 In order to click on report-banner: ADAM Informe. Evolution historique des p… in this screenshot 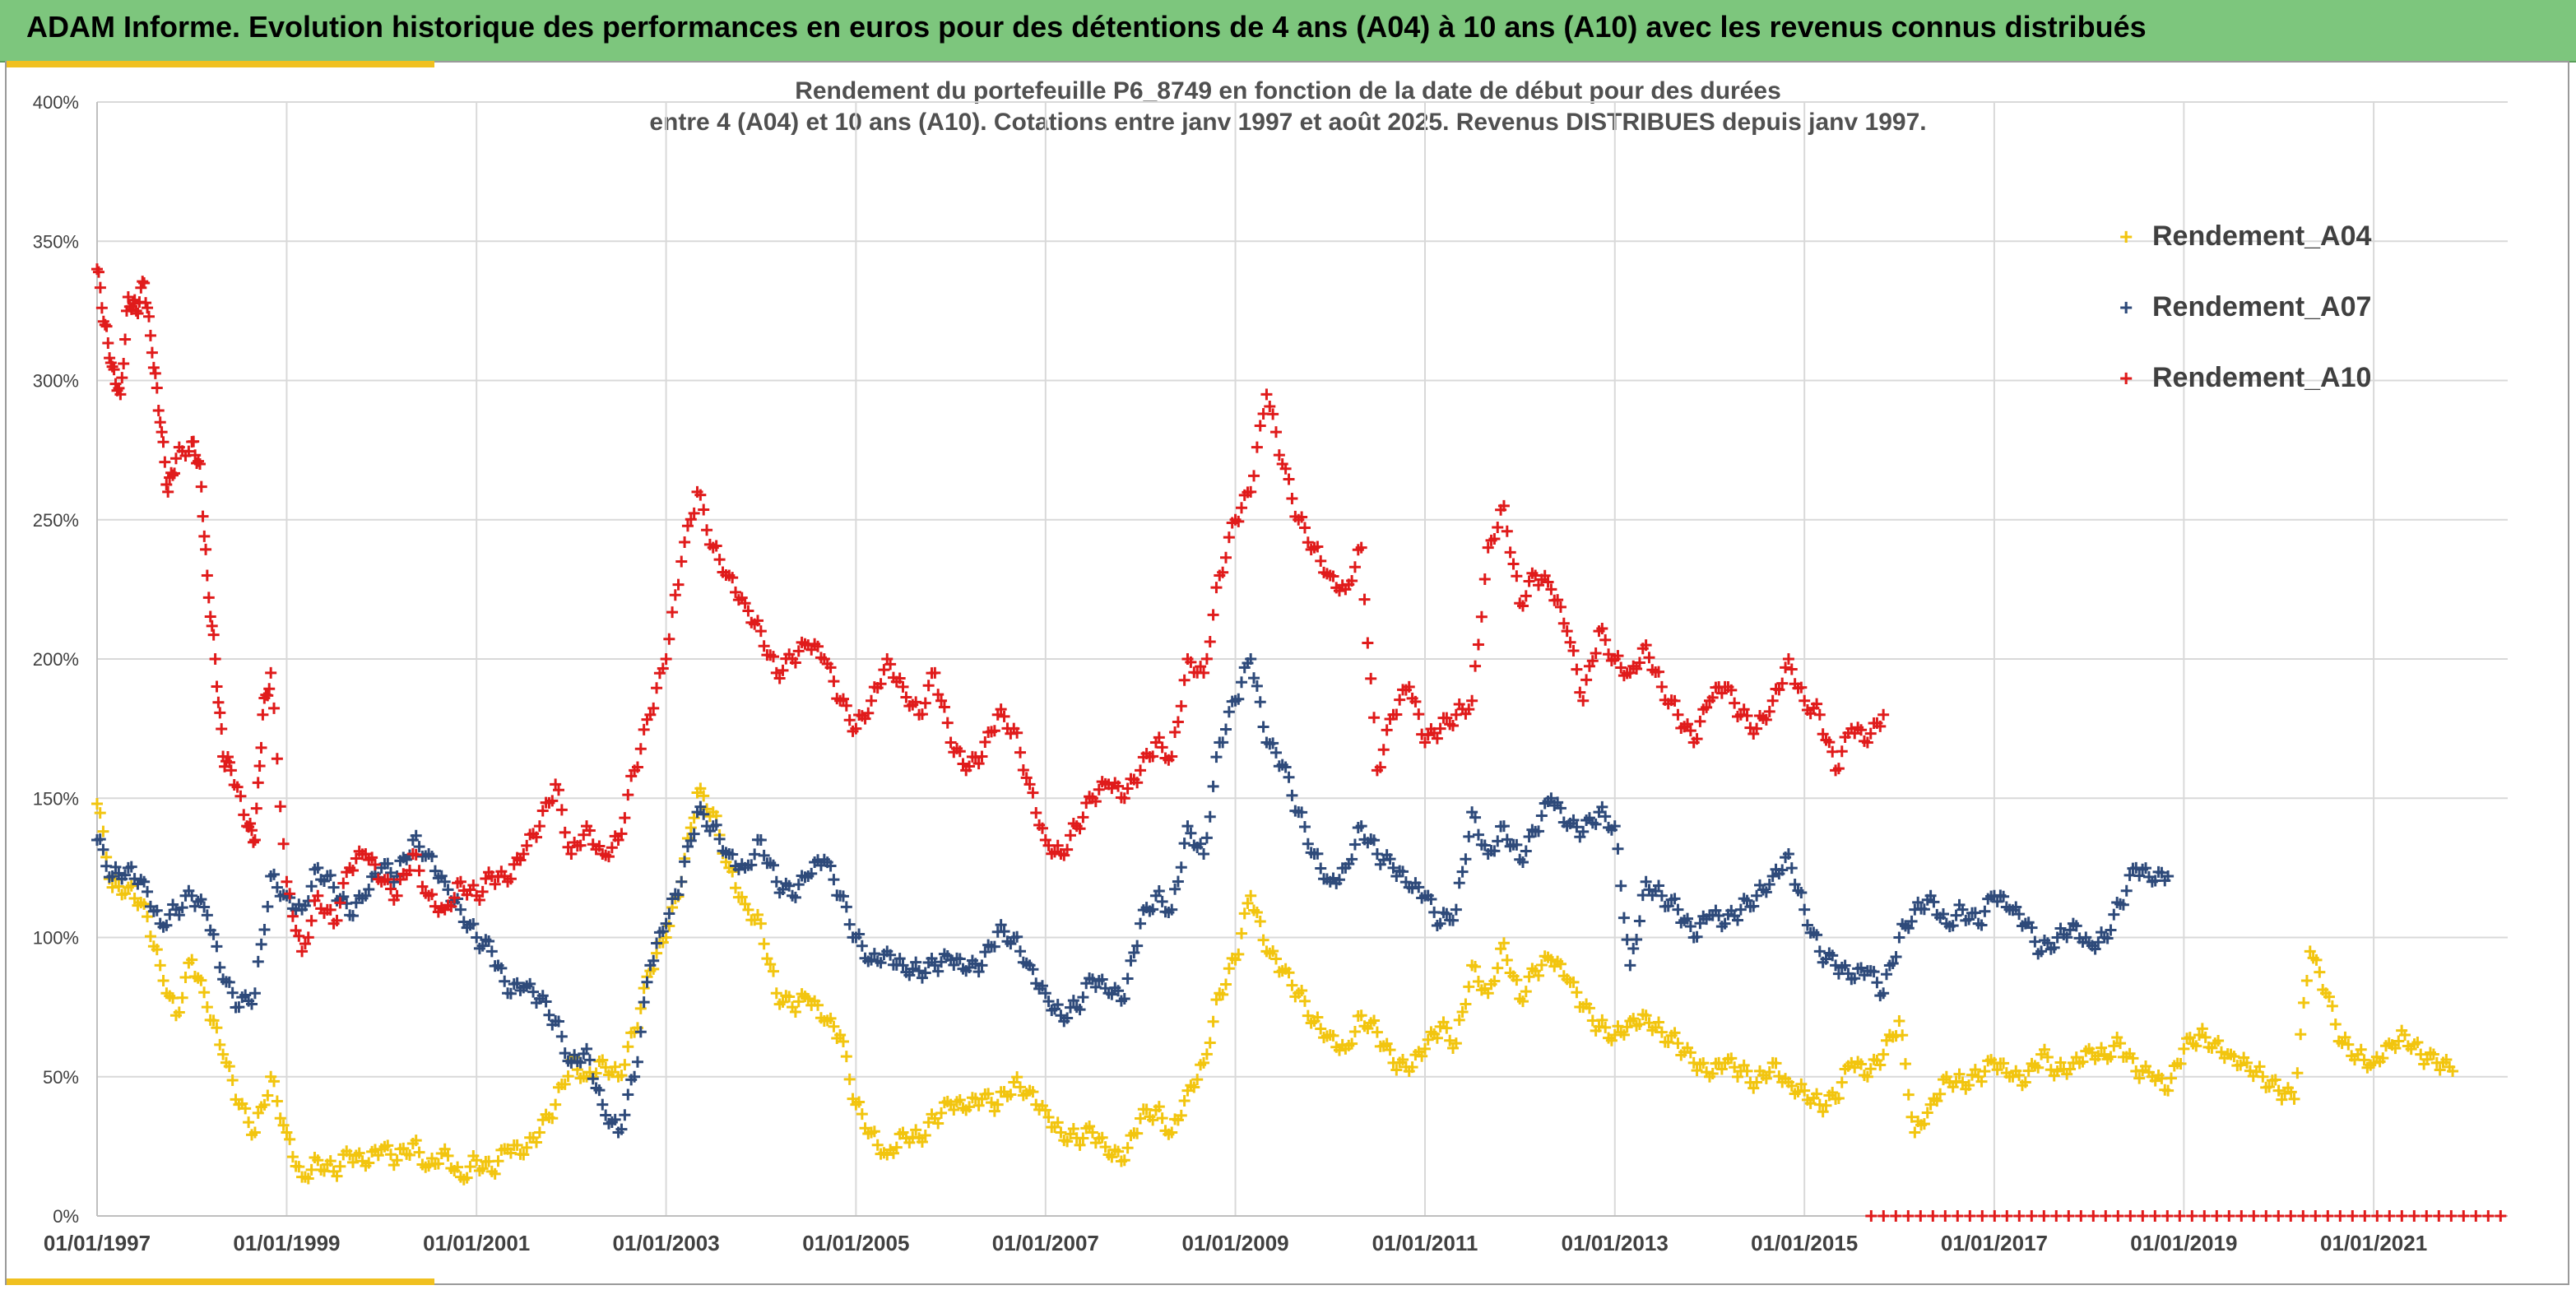, I will do `click(1288, 31)`.